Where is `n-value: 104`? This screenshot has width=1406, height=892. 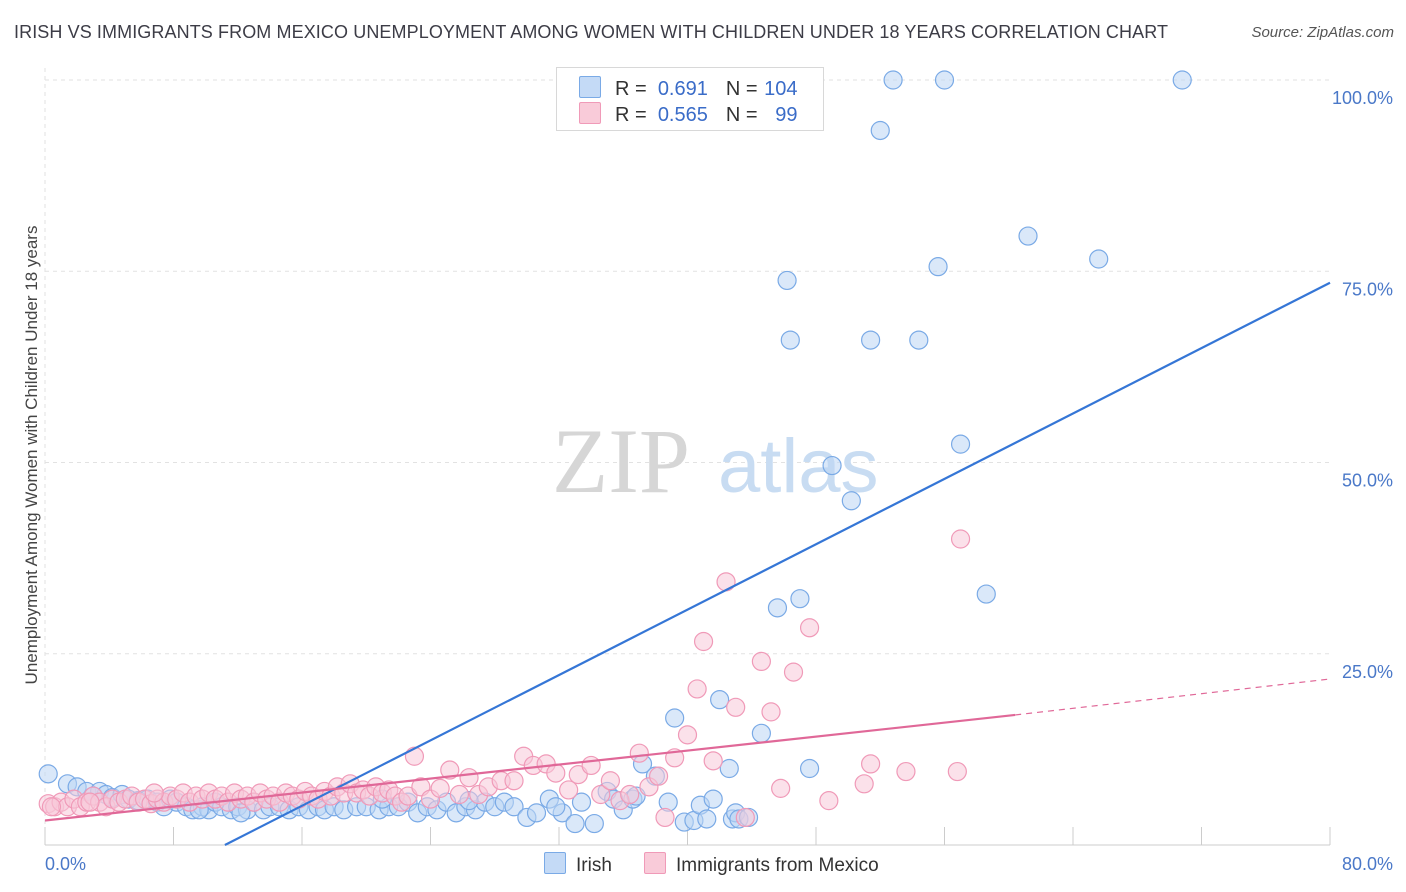 n-value: 104 is located at coordinates (781, 89).